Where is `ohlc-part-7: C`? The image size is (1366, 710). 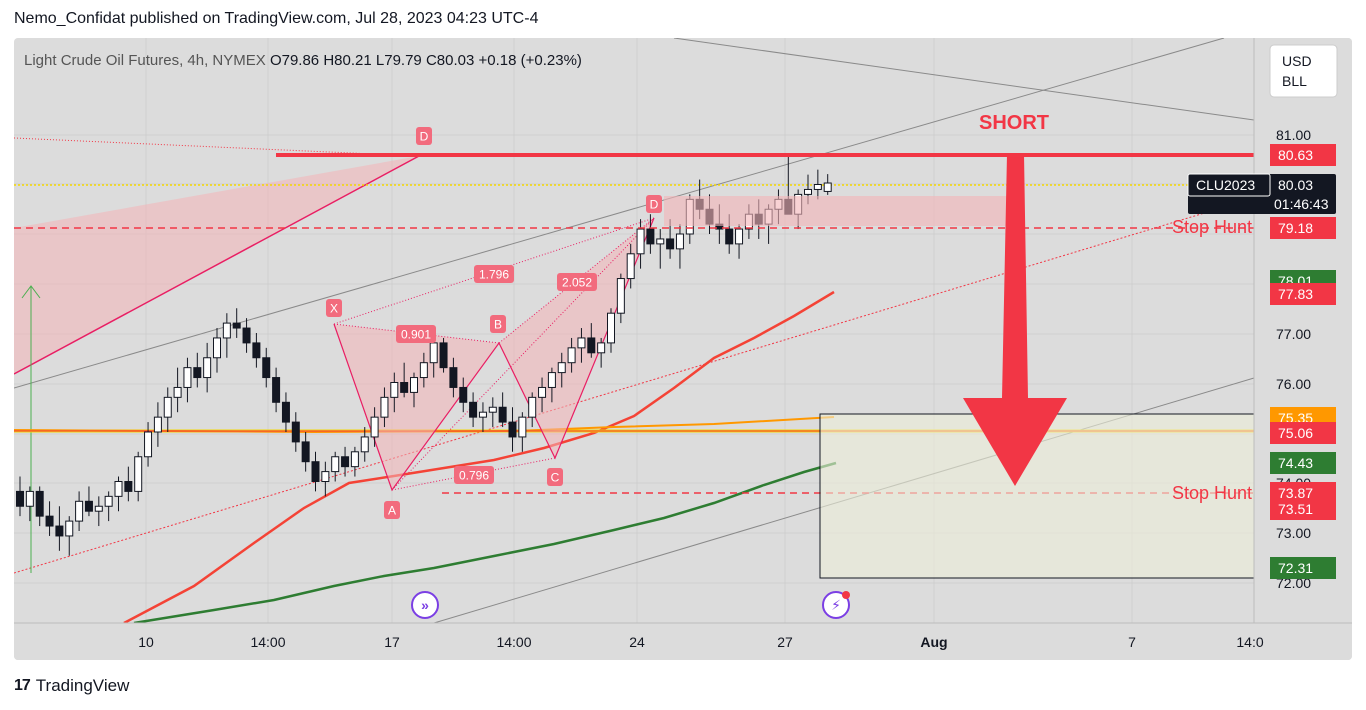
ohlc-part-7: C is located at coordinates (431, 60).